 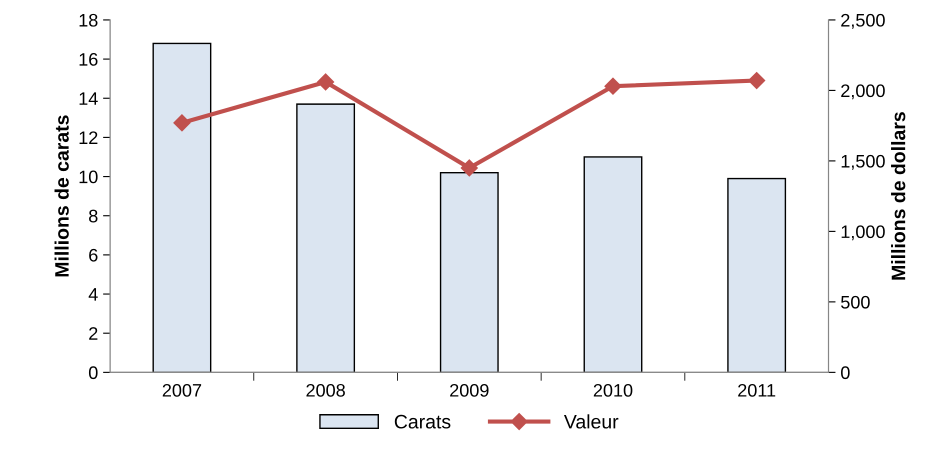 I want to click on x-tick-label: 2008, so click(x=325, y=390).